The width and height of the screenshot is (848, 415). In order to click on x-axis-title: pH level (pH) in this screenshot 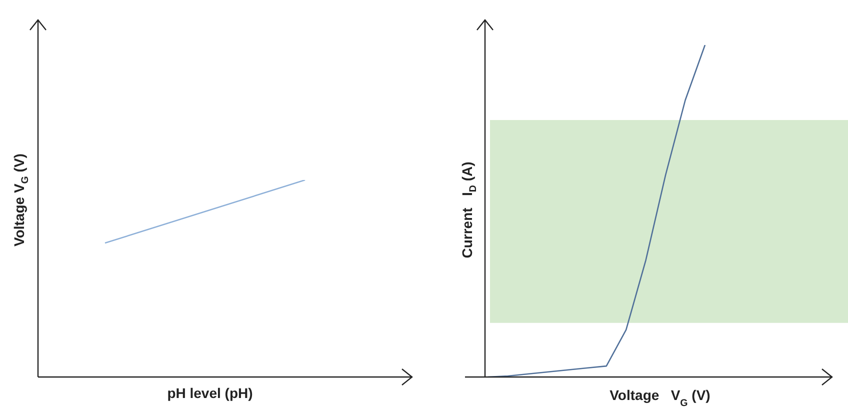, I will do `click(210, 393)`.